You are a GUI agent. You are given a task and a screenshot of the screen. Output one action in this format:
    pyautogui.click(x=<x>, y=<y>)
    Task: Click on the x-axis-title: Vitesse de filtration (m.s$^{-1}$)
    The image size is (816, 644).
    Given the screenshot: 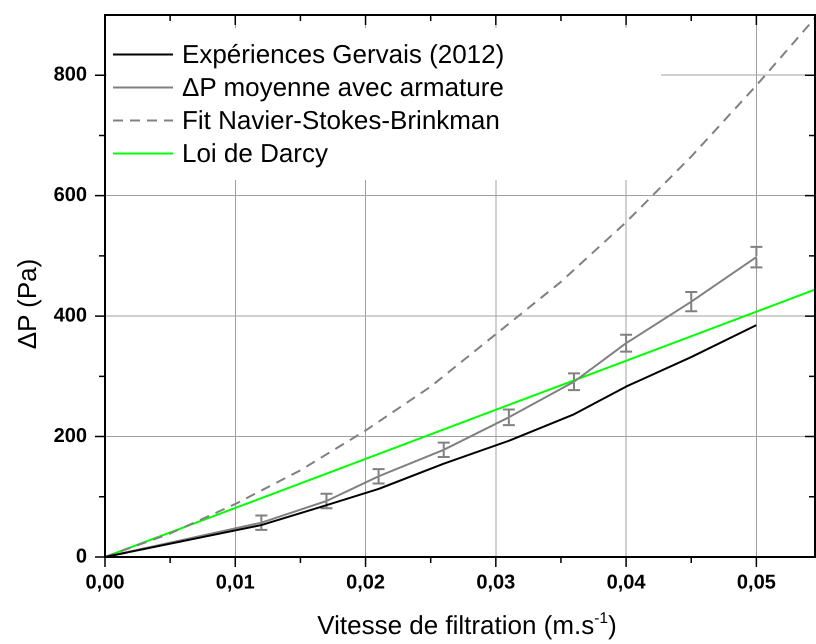 What is the action you would take?
    pyautogui.click(x=467, y=625)
    